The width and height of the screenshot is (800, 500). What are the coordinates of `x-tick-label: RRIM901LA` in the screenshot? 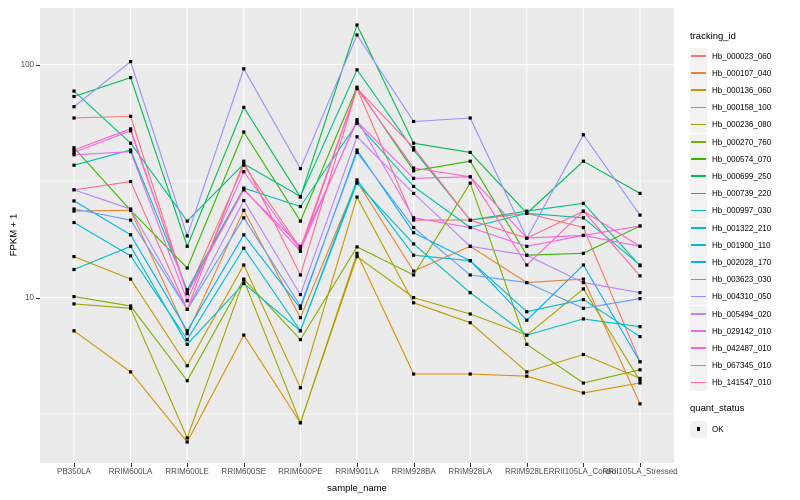 It's located at (357, 471).